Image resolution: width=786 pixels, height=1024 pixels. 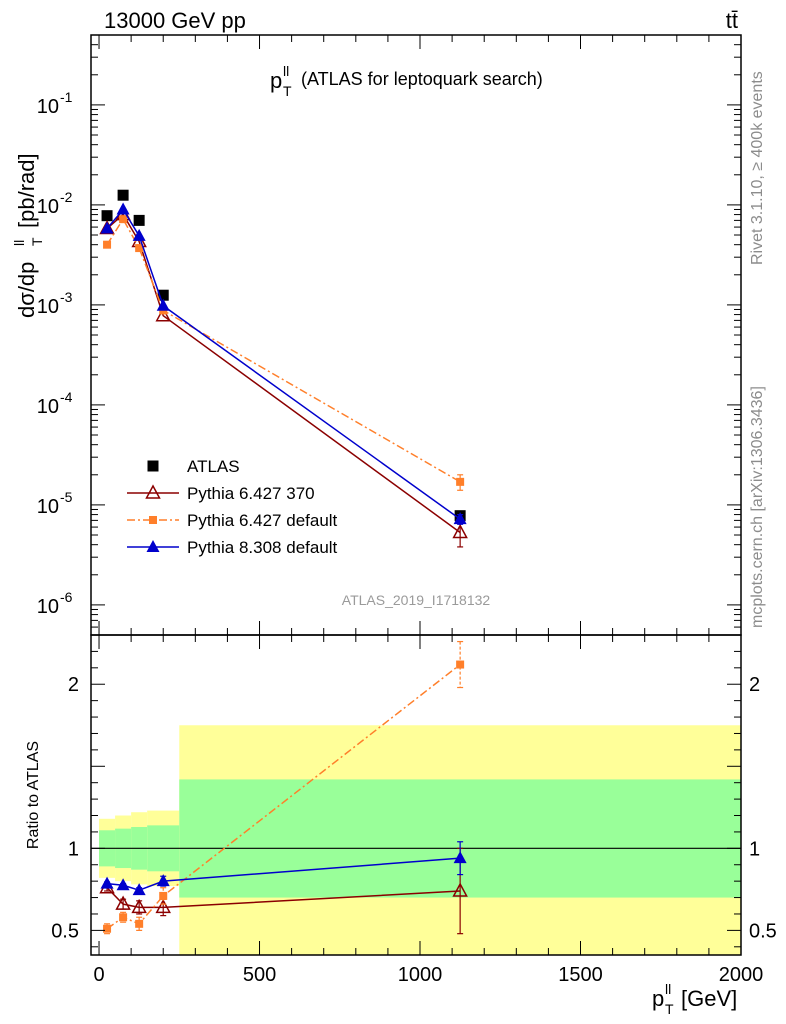 What do you see at coordinates (48, 407) in the screenshot?
I see `main-y-tick-label-base-2: 10` at bounding box center [48, 407].